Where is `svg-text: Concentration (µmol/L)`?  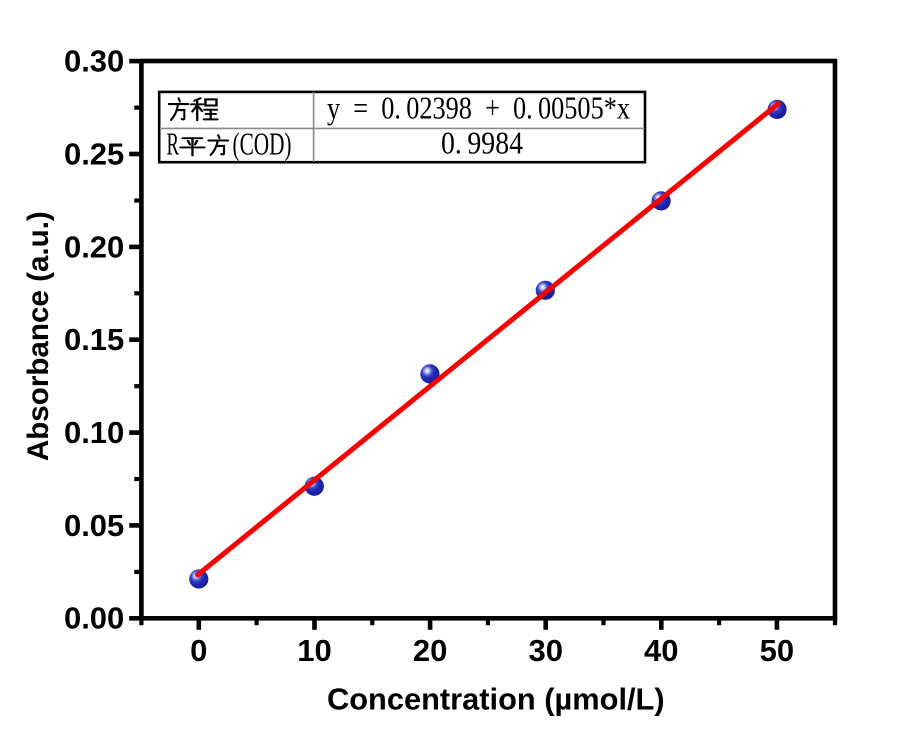
svg-text: Concentration (µmol/L) is located at coordinates (496, 698).